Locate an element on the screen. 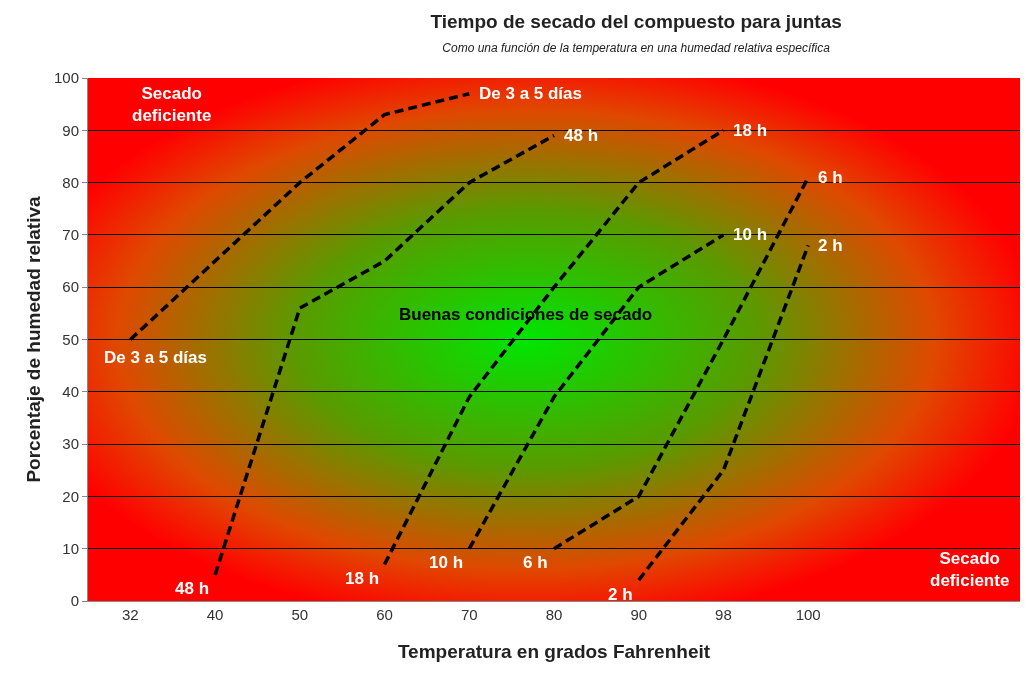 The width and height of the screenshot is (1026, 694). x-tick-label: 90 is located at coordinates (639, 614).